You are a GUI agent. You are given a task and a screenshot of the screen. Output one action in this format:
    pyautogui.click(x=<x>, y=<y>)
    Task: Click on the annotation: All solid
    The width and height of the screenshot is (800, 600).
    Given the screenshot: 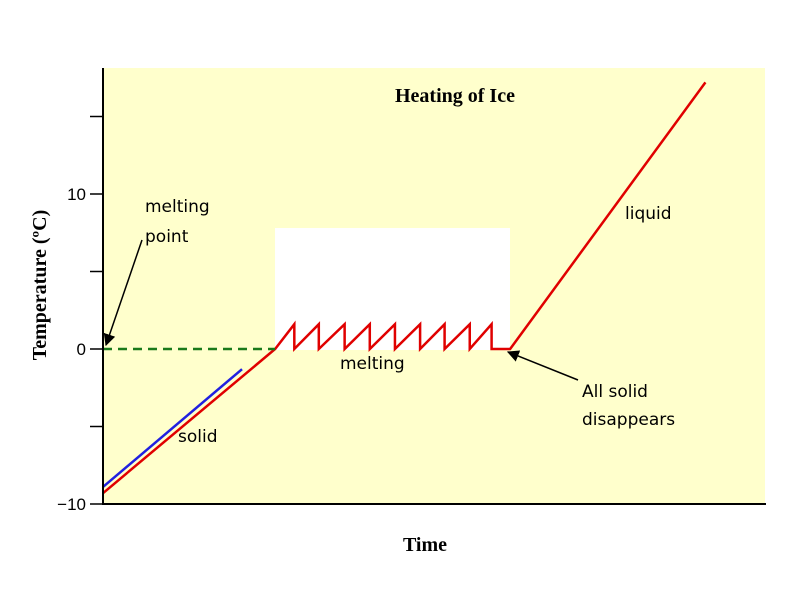 What is the action you would take?
    pyautogui.click(x=615, y=392)
    